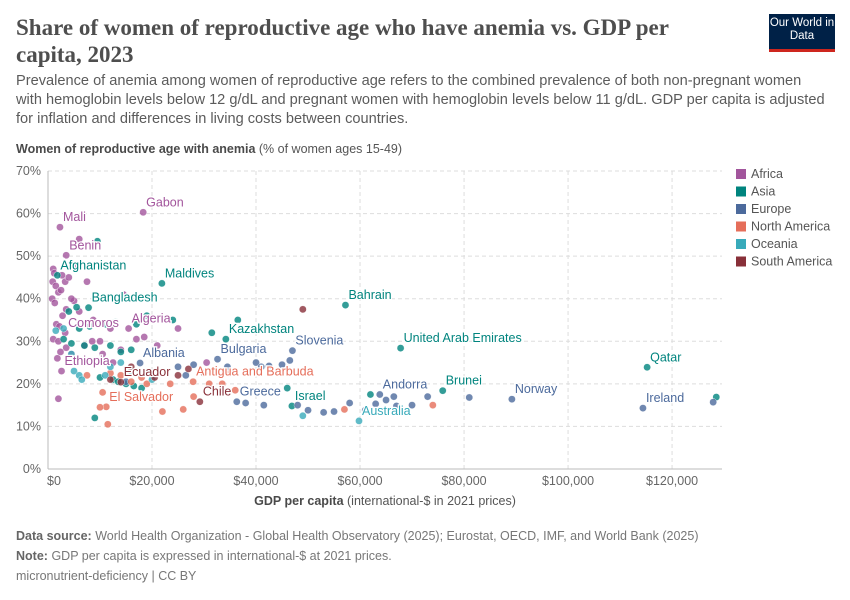  I want to click on owid-logo: Our World in Data, so click(802, 33).